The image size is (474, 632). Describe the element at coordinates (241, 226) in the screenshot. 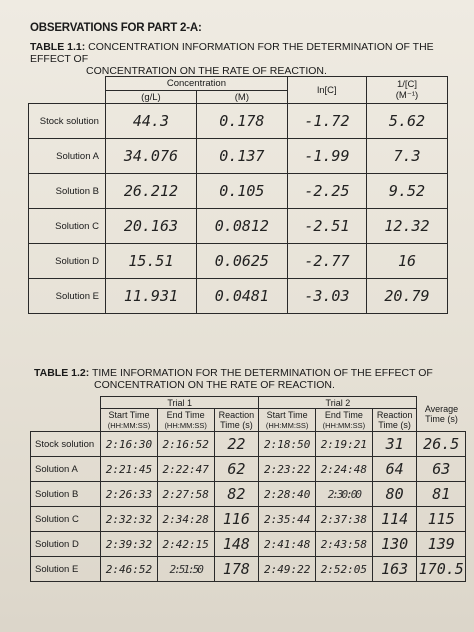

I see `cell-molar: 0.0812` at that location.